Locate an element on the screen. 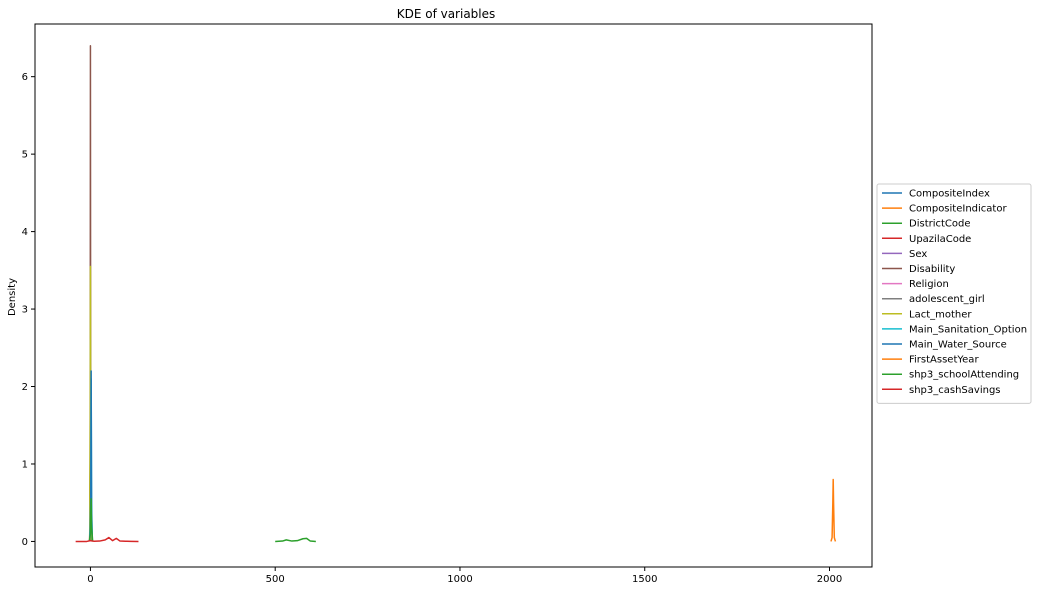 This screenshot has width=1037, height=590. legend-entry: Sex is located at coordinates (918, 254).